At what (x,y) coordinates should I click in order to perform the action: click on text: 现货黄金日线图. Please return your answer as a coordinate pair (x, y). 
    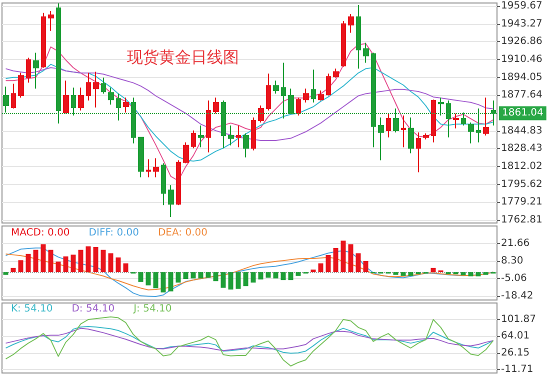
    Looking at the image, I should click on (183, 57).